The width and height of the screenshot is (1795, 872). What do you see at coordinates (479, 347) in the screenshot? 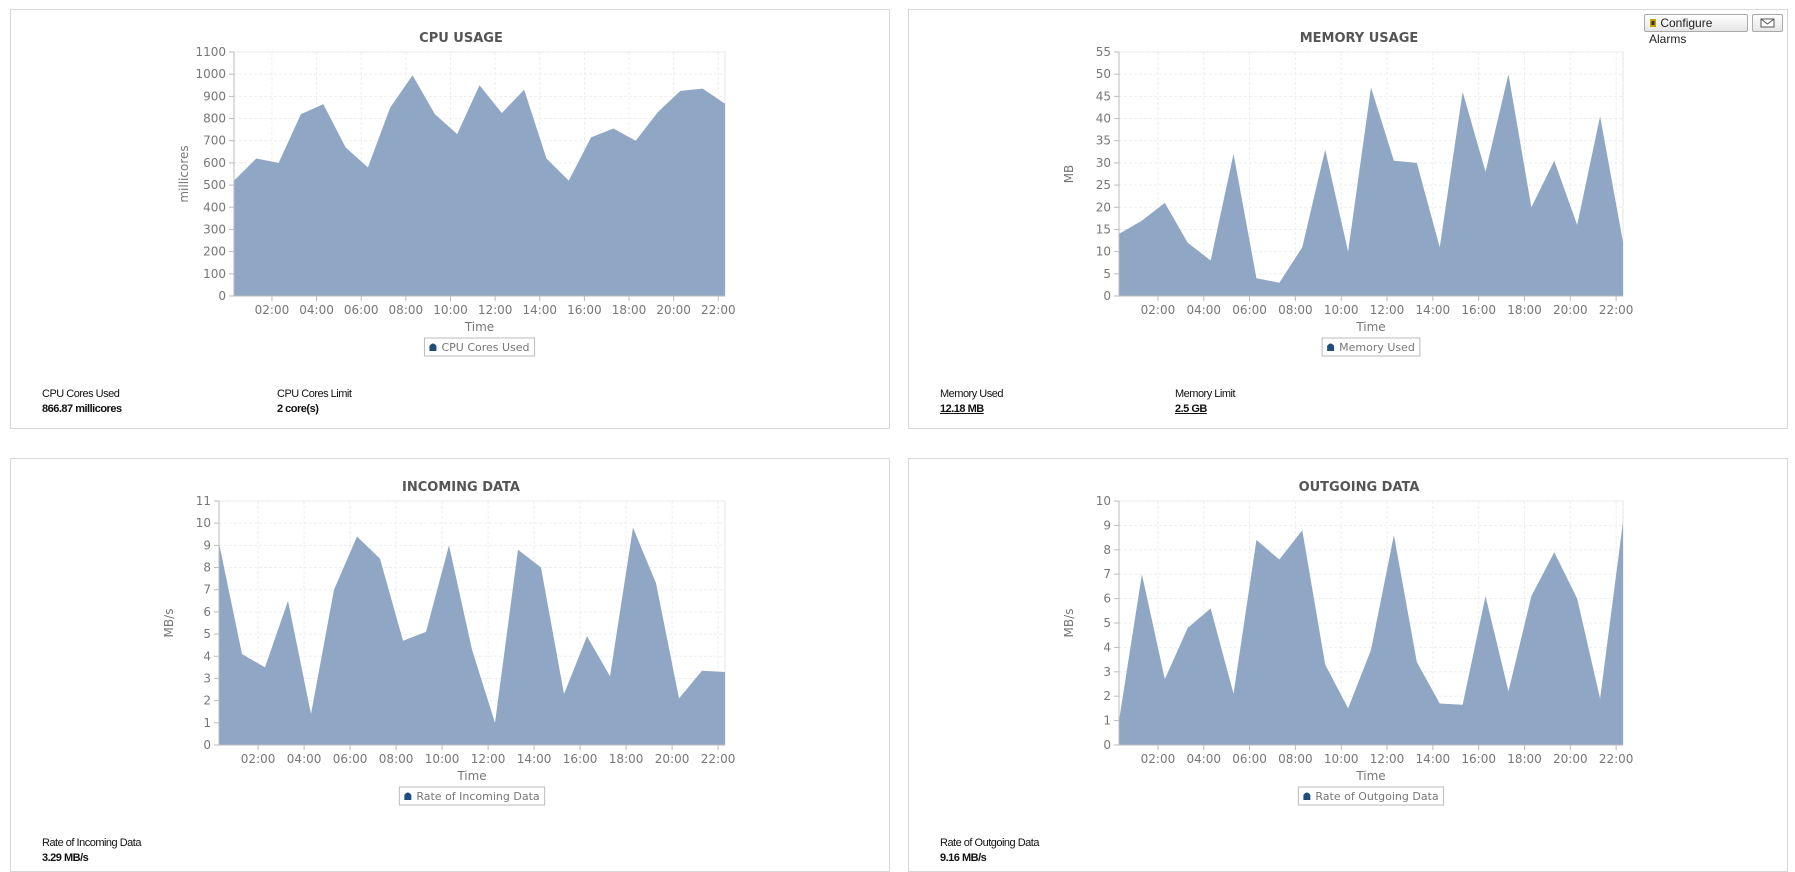
I see `legend: CPU Cores Used` at bounding box center [479, 347].